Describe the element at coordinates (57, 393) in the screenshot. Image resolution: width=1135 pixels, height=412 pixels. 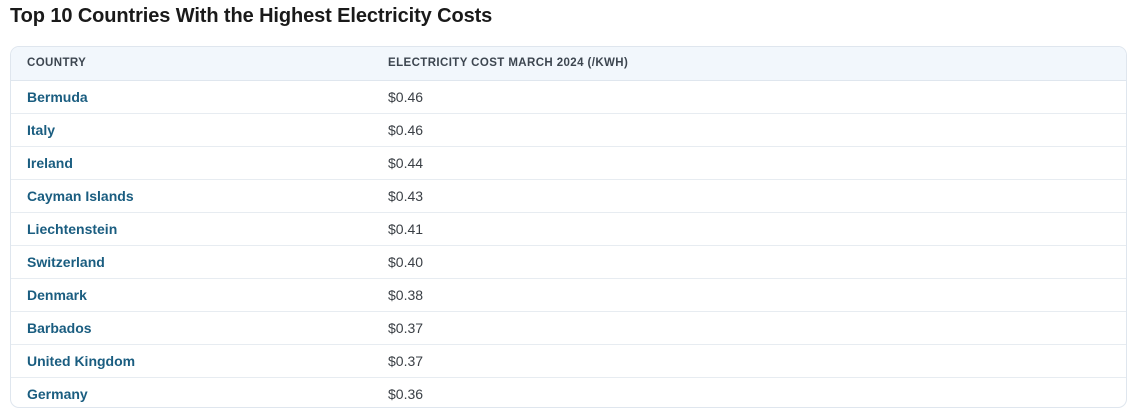
I see `country-cell: Germany` at that location.